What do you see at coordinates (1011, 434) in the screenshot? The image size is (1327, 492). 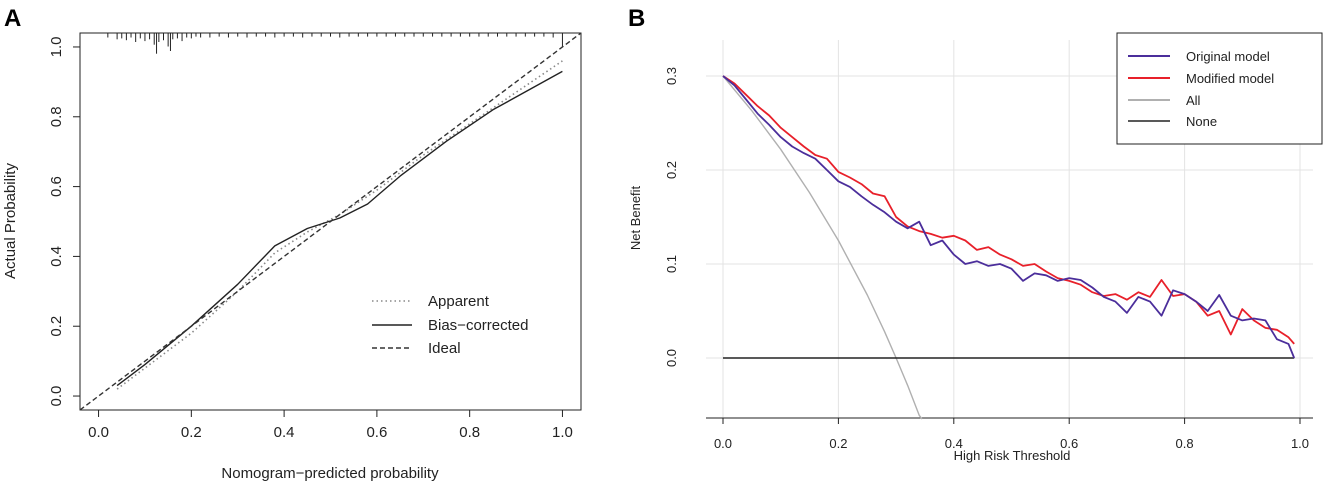 I see `panel-b-x-ticks: 0.0 0.2 0.4 0.6 0.8 1.0` at bounding box center [1011, 434].